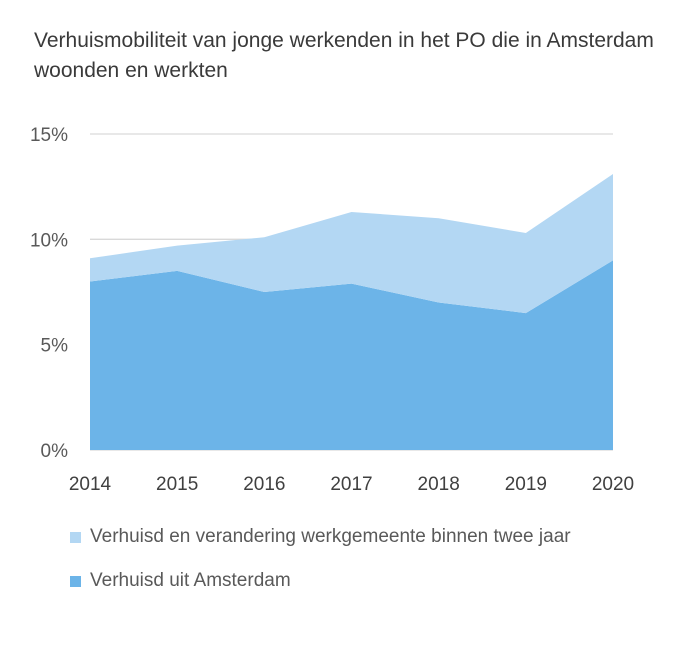  I want to click on x-axis-ticks: 2014 2015 2016 2017 2018 2019 2020, so click(351, 484).